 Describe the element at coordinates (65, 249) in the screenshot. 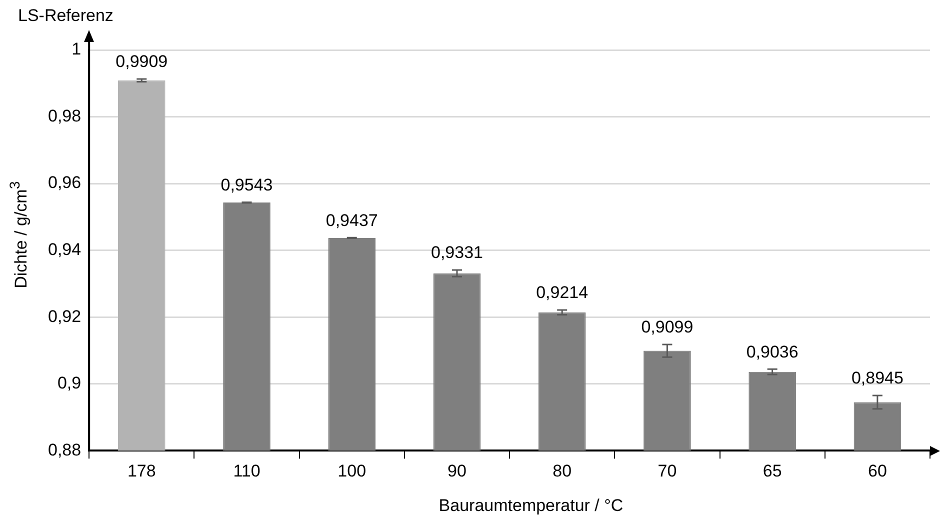

I see `y-tick-label: 0,94` at that location.